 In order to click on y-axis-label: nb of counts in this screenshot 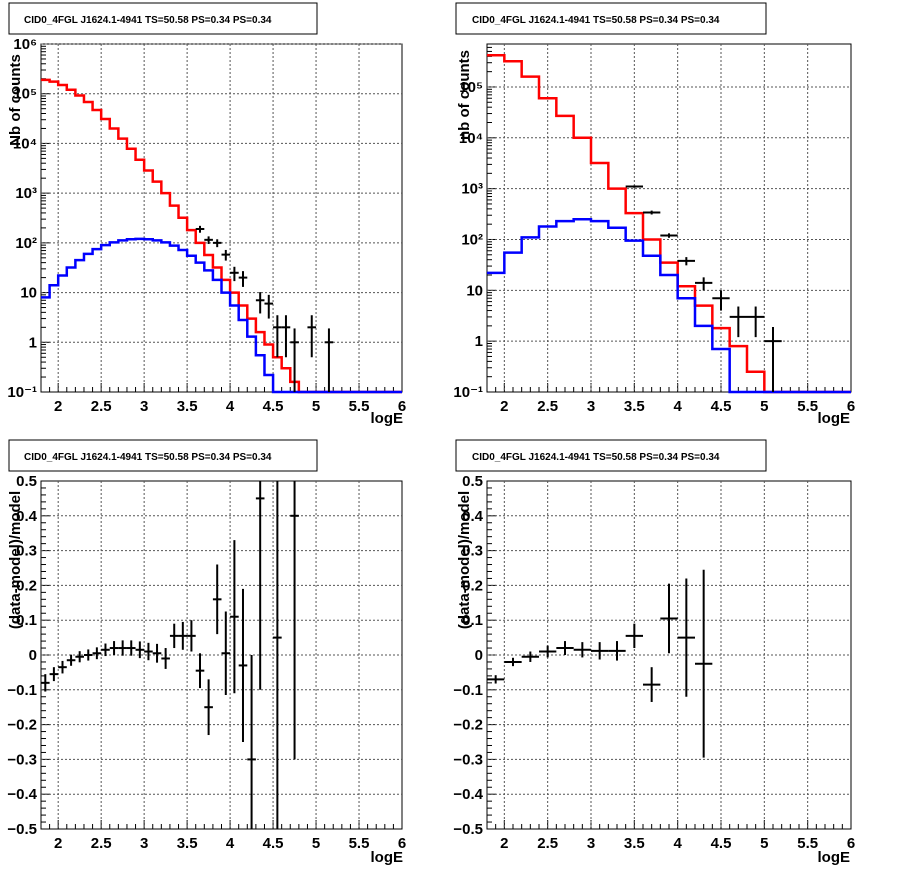, I will do `click(464, 95)`.